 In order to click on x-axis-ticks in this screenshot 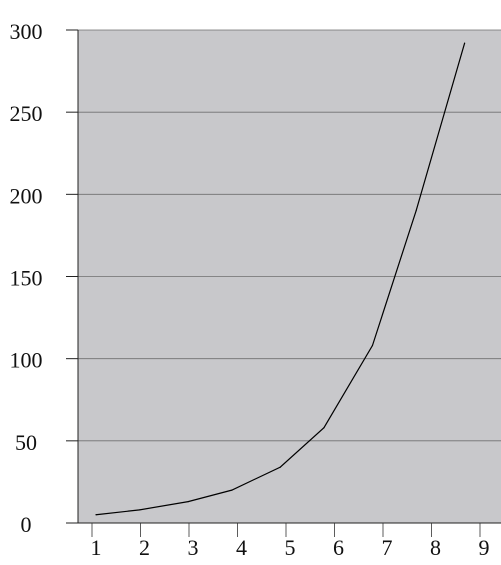, I will do `click(286, 530)`.